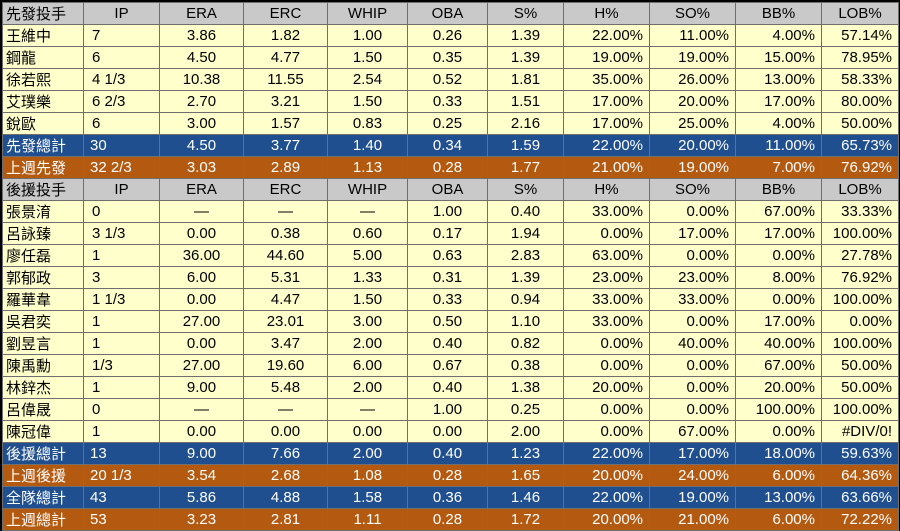 Image resolution: width=900 pixels, height=531 pixels. What do you see at coordinates (285, 35) in the screenshot?
I see `table-cell: 1.82` at bounding box center [285, 35].